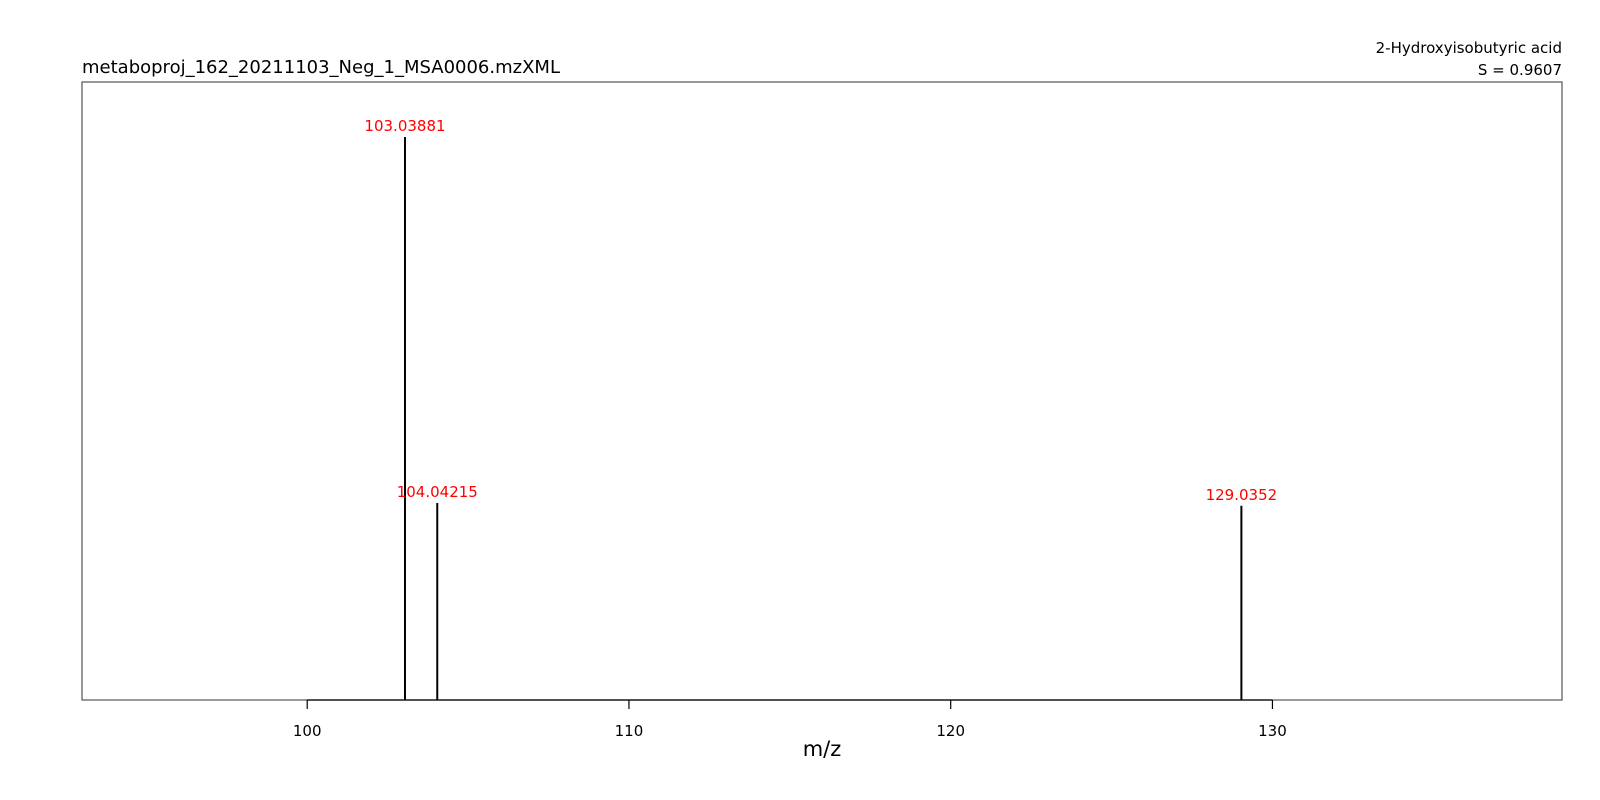 The width and height of the screenshot is (1600, 800). What do you see at coordinates (1242, 495) in the screenshot?
I see `peak-label: 129.0352` at bounding box center [1242, 495].